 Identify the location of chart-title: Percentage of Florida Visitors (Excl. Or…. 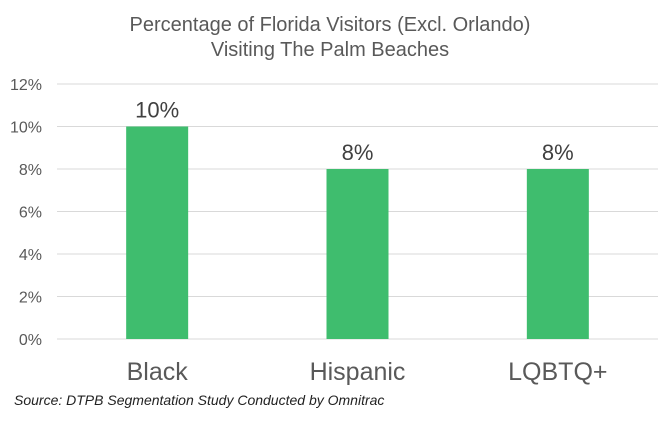
(330, 37).